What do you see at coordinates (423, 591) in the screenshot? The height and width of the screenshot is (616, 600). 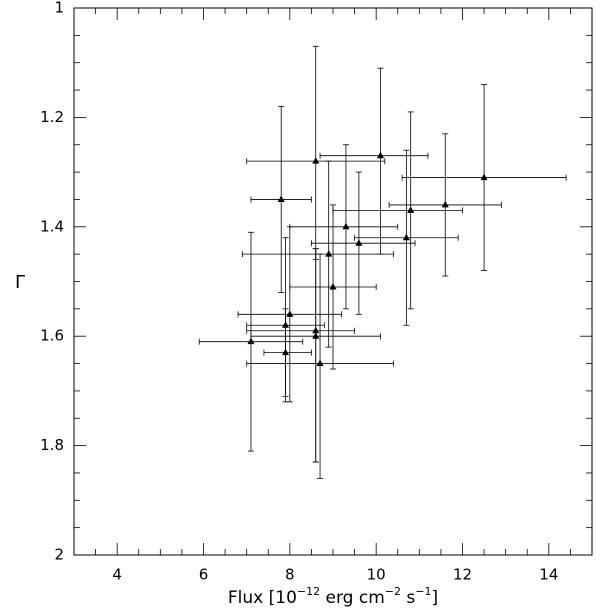 I see `x-axis-label-part: −1` at bounding box center [423, 591].